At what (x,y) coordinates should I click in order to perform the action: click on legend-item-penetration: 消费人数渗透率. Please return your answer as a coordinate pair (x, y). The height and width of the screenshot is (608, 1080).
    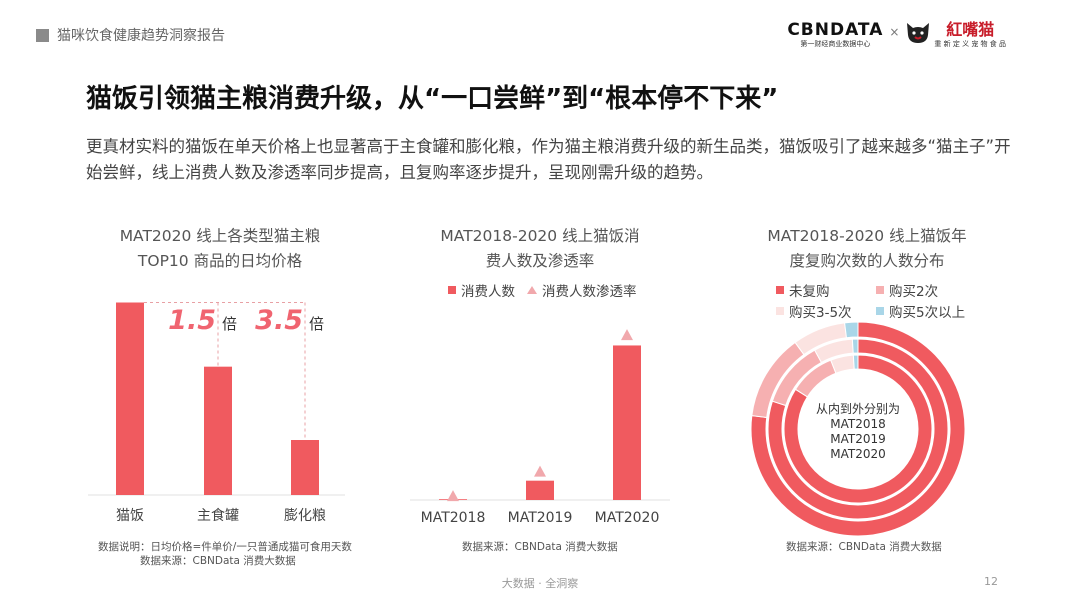
    Looking at the image, I should click on (582, 289).